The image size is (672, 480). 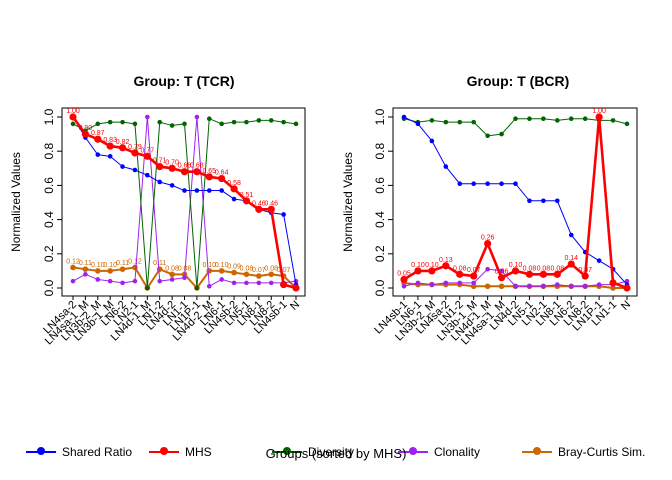 What do you see at coordinates (488, 238) in the screenshot?
I see `data-label: 0.26` at bounding box center [488, 238].